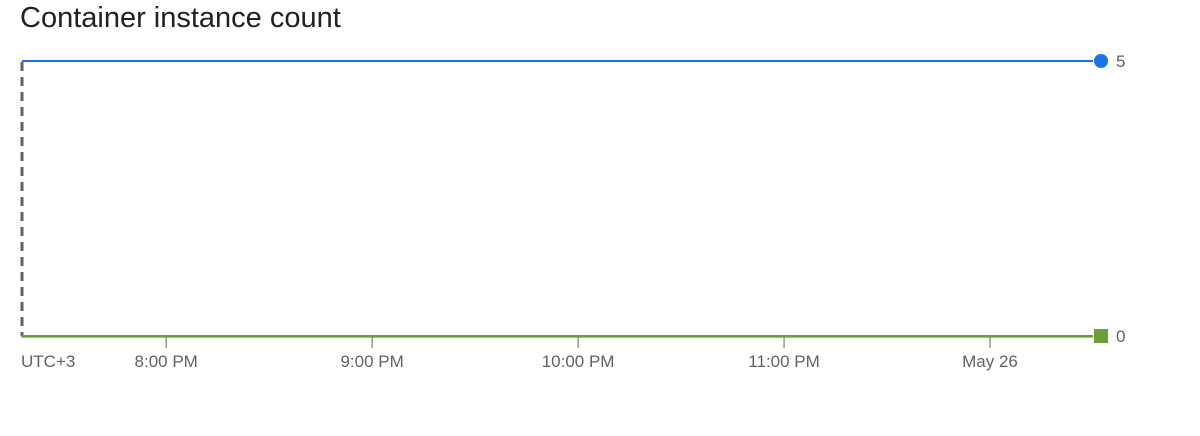 This screenshot has height=436, width=1200. Describe the element at coordinates (48, 361) in the screenshot. I see `timezone-label: UTC+3` at that location.